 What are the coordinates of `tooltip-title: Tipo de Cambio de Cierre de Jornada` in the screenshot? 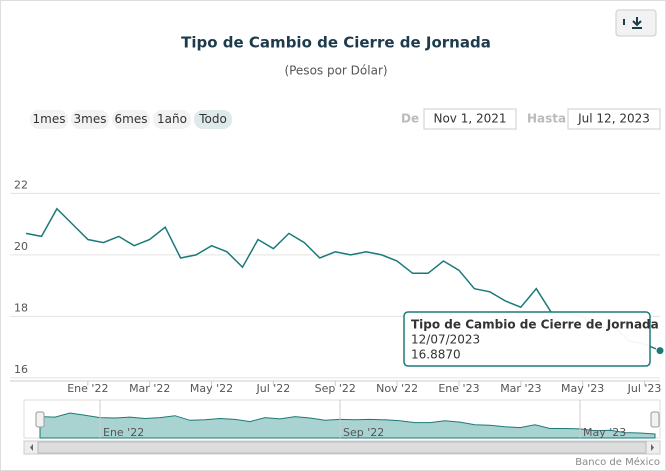 It's located at (535, 325).